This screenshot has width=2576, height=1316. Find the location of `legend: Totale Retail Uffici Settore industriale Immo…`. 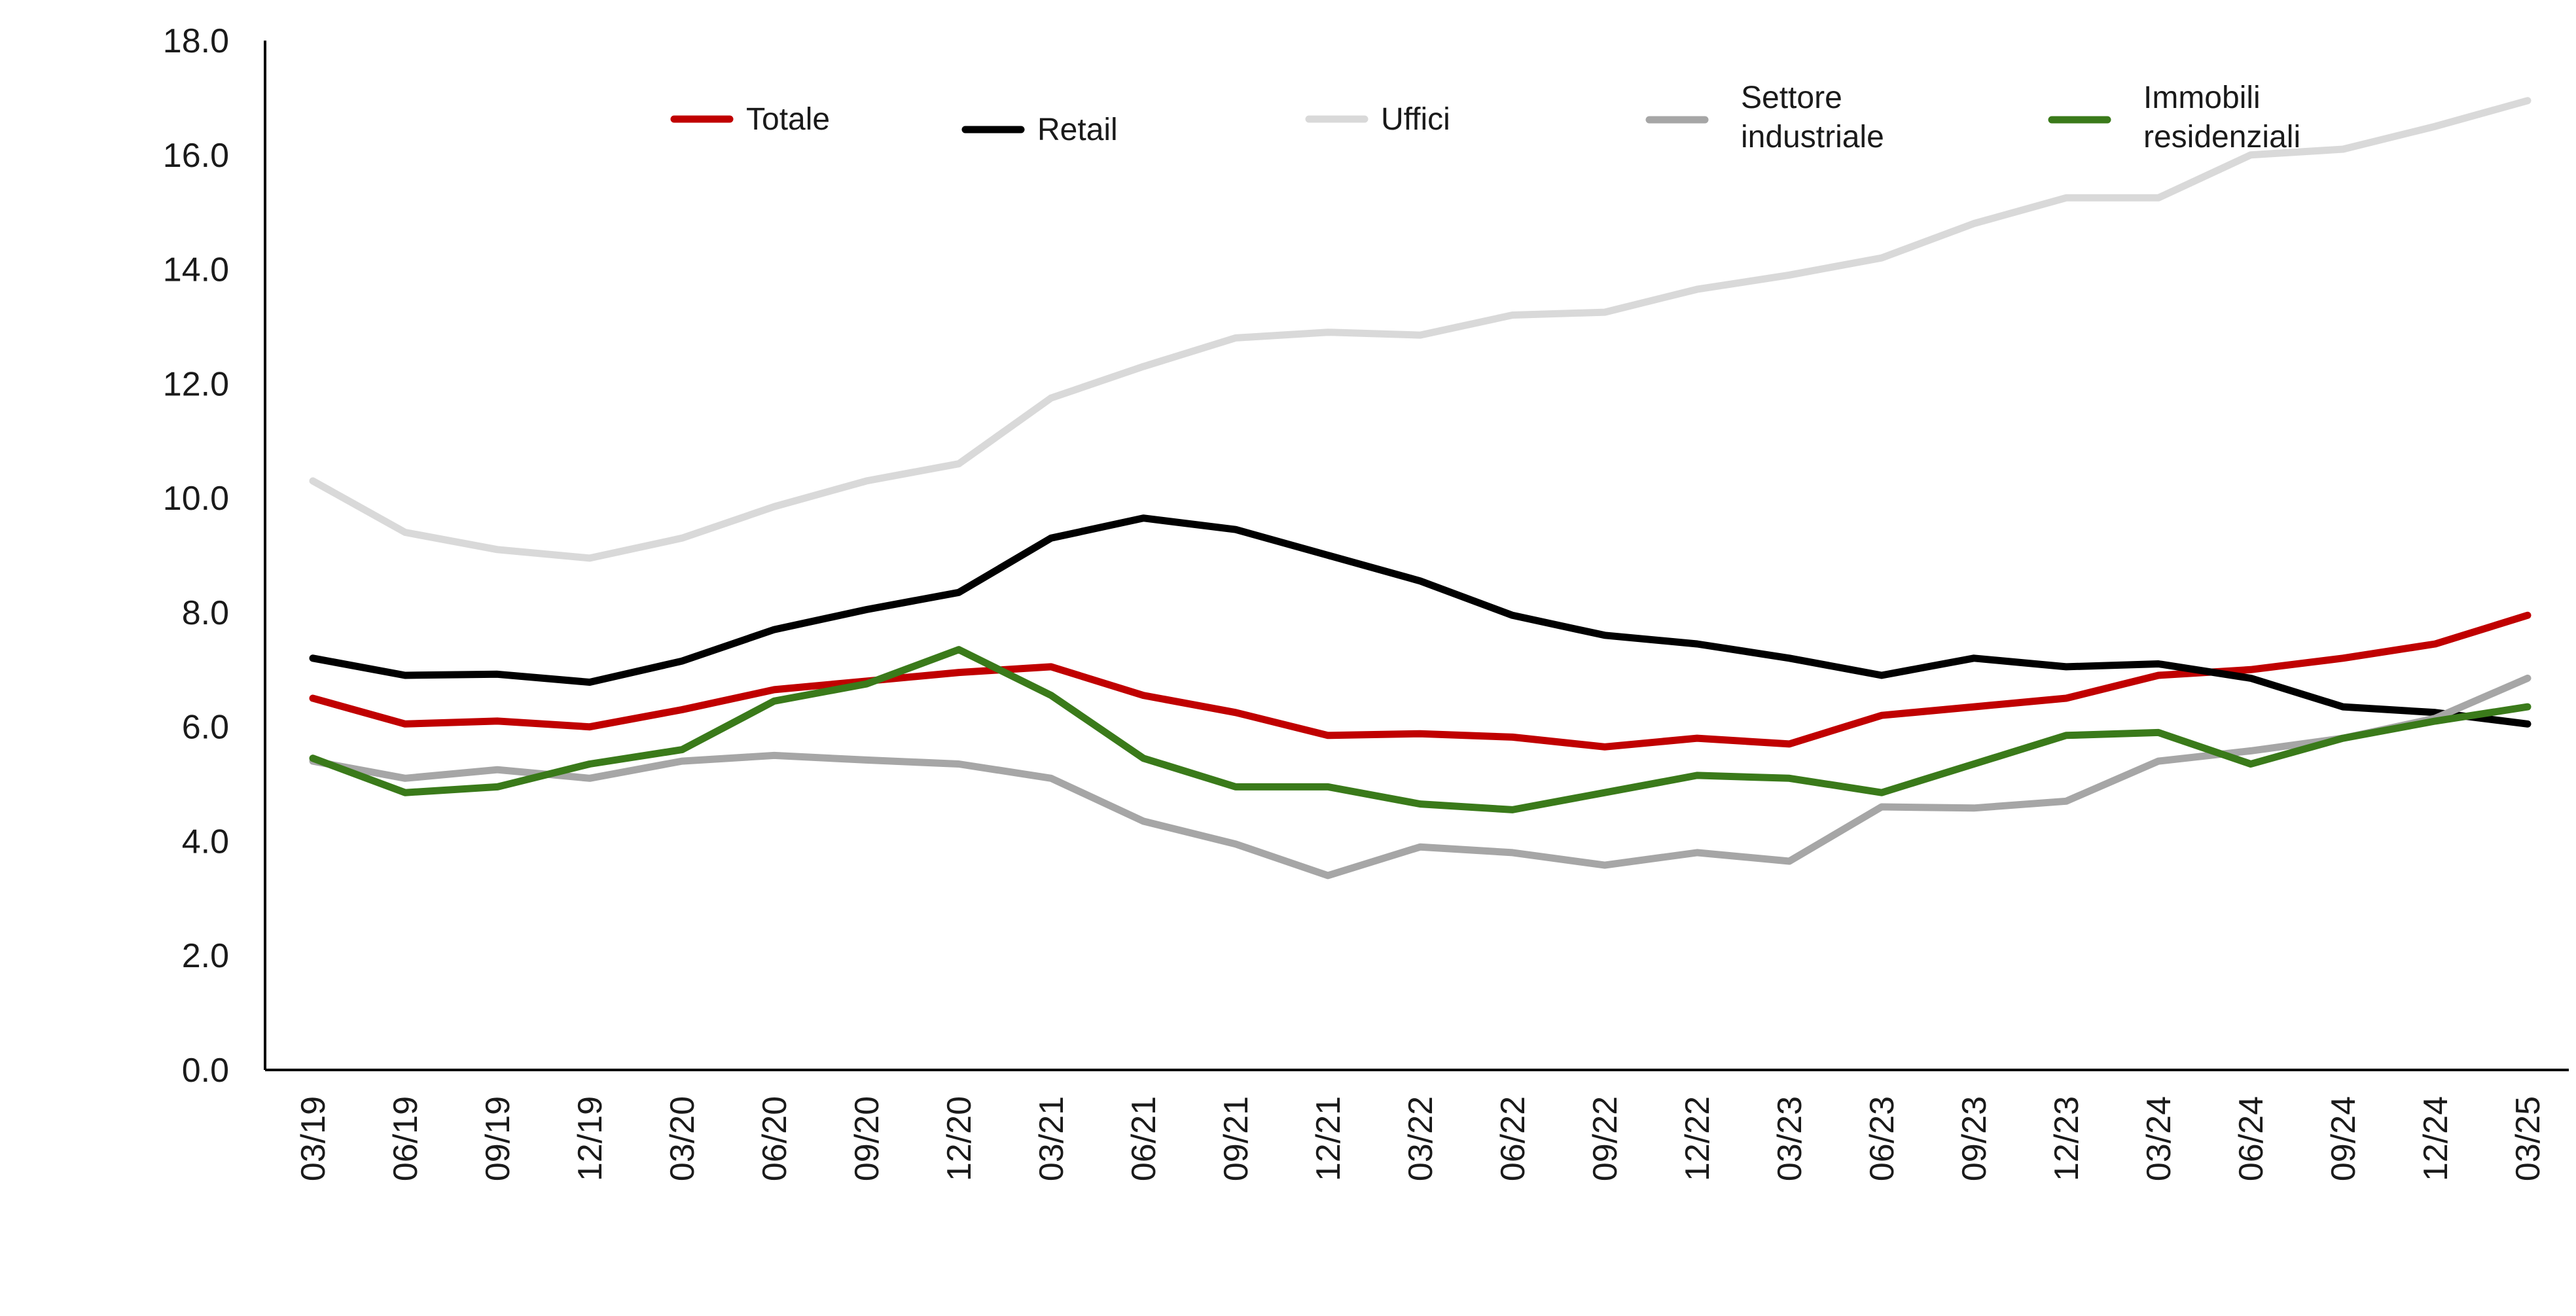

legend: Totale Retail Uffici Settore industriale Immo… is located at coordinates (1485, 117).